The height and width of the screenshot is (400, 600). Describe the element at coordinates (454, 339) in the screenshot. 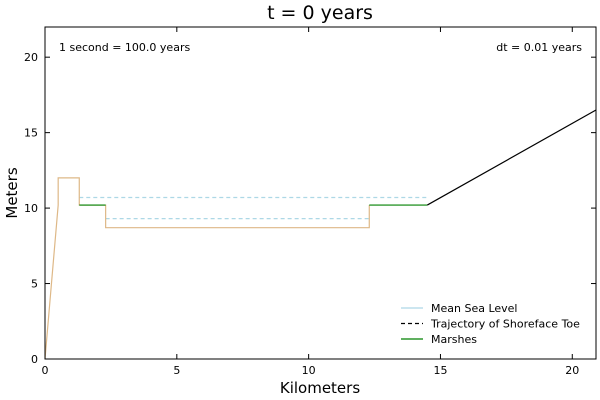

I see `legend-label-2: Marshes` at that location.